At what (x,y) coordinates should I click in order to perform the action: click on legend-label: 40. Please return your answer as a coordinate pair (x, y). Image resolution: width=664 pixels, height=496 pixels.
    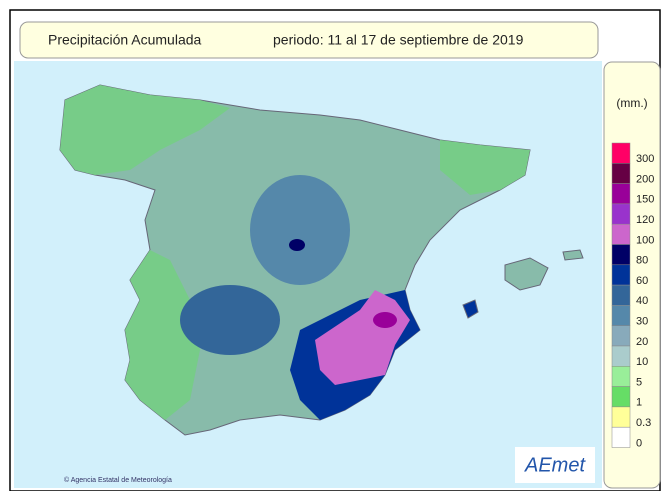
    Looking at the image, I should click on (642, 301).